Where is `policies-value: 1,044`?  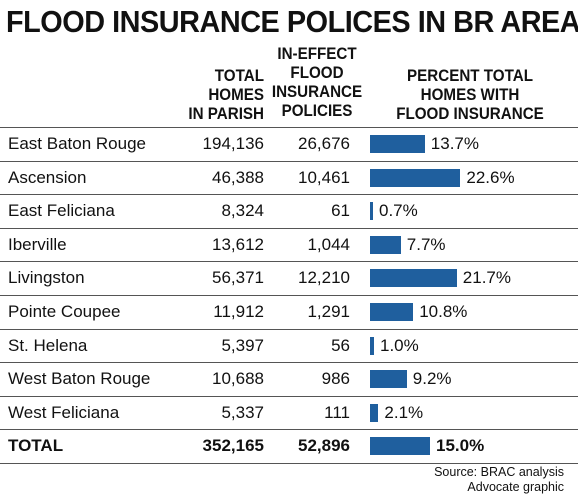
policies-value: 1,044 is located at coordinates (328, 244).